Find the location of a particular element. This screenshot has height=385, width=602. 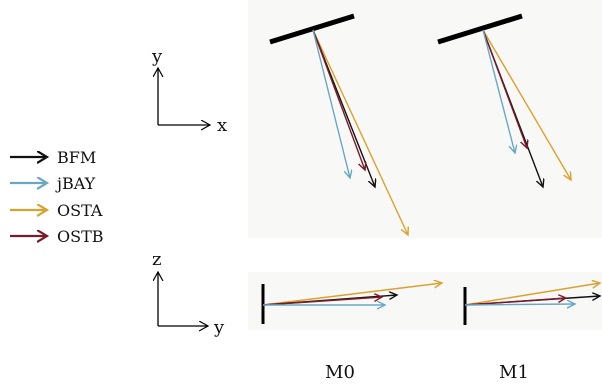

legend-label-osta: OSTA is located at coordinates (80, 210).